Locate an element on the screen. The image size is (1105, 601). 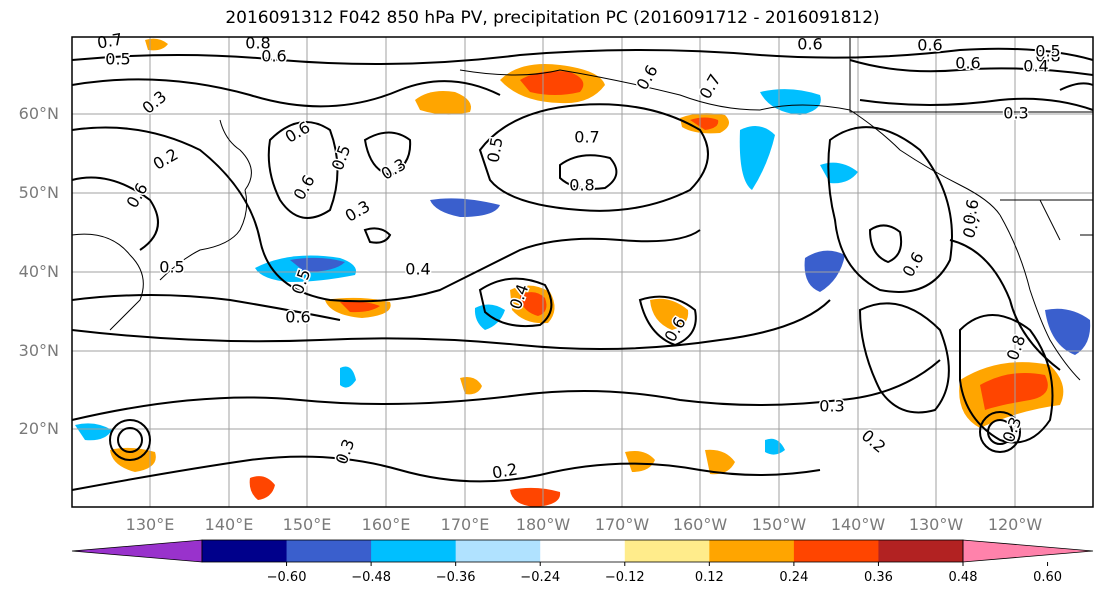
colorbar-tick-label: 0.60 is located at coordinates (1048, 577).